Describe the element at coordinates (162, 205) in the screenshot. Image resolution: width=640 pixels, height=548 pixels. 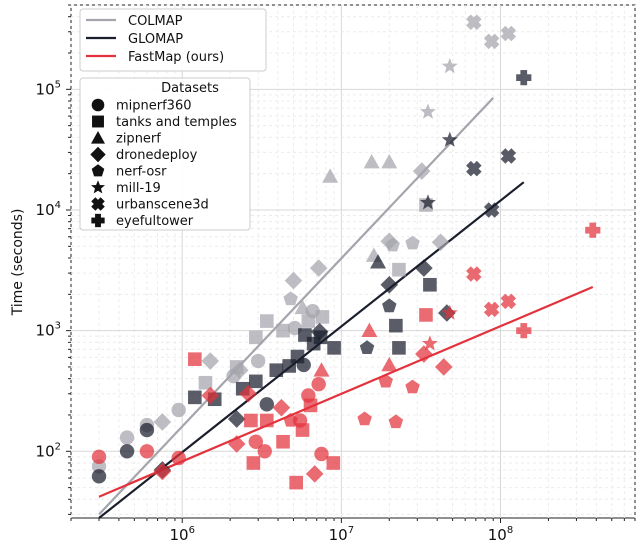
I see `legend-label: urbanscene3d` at that location.